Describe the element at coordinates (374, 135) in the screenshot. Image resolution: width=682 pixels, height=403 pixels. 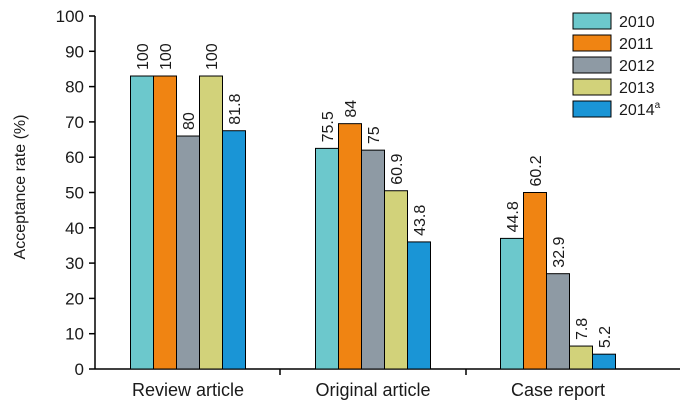
I see `bar-value-label: 75` at that location.